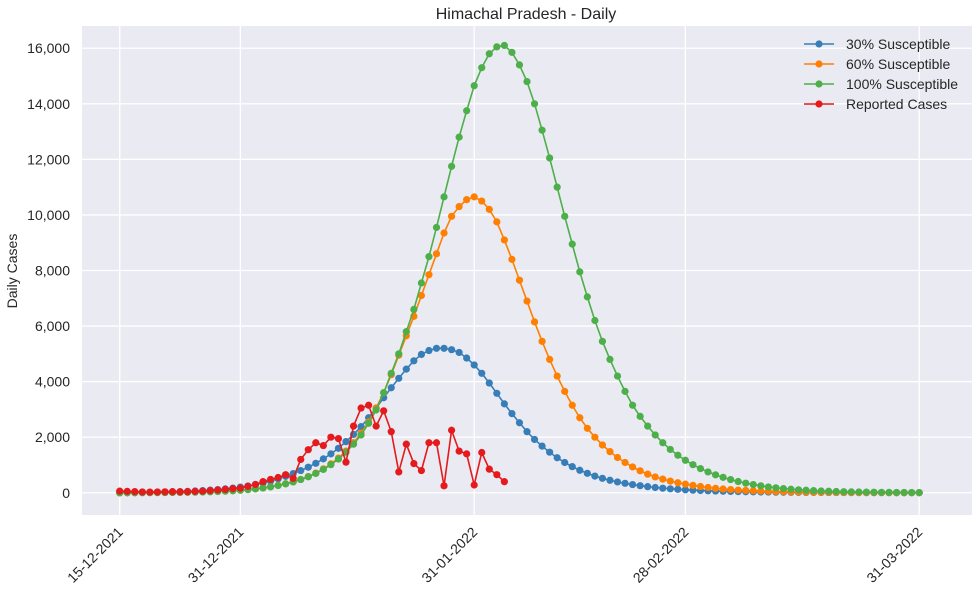 This screenshot has width=977, height=596. Describe the element at coordinates (896, 104) in the screenshot. I see `legend-label: Reported Cases` at that location.